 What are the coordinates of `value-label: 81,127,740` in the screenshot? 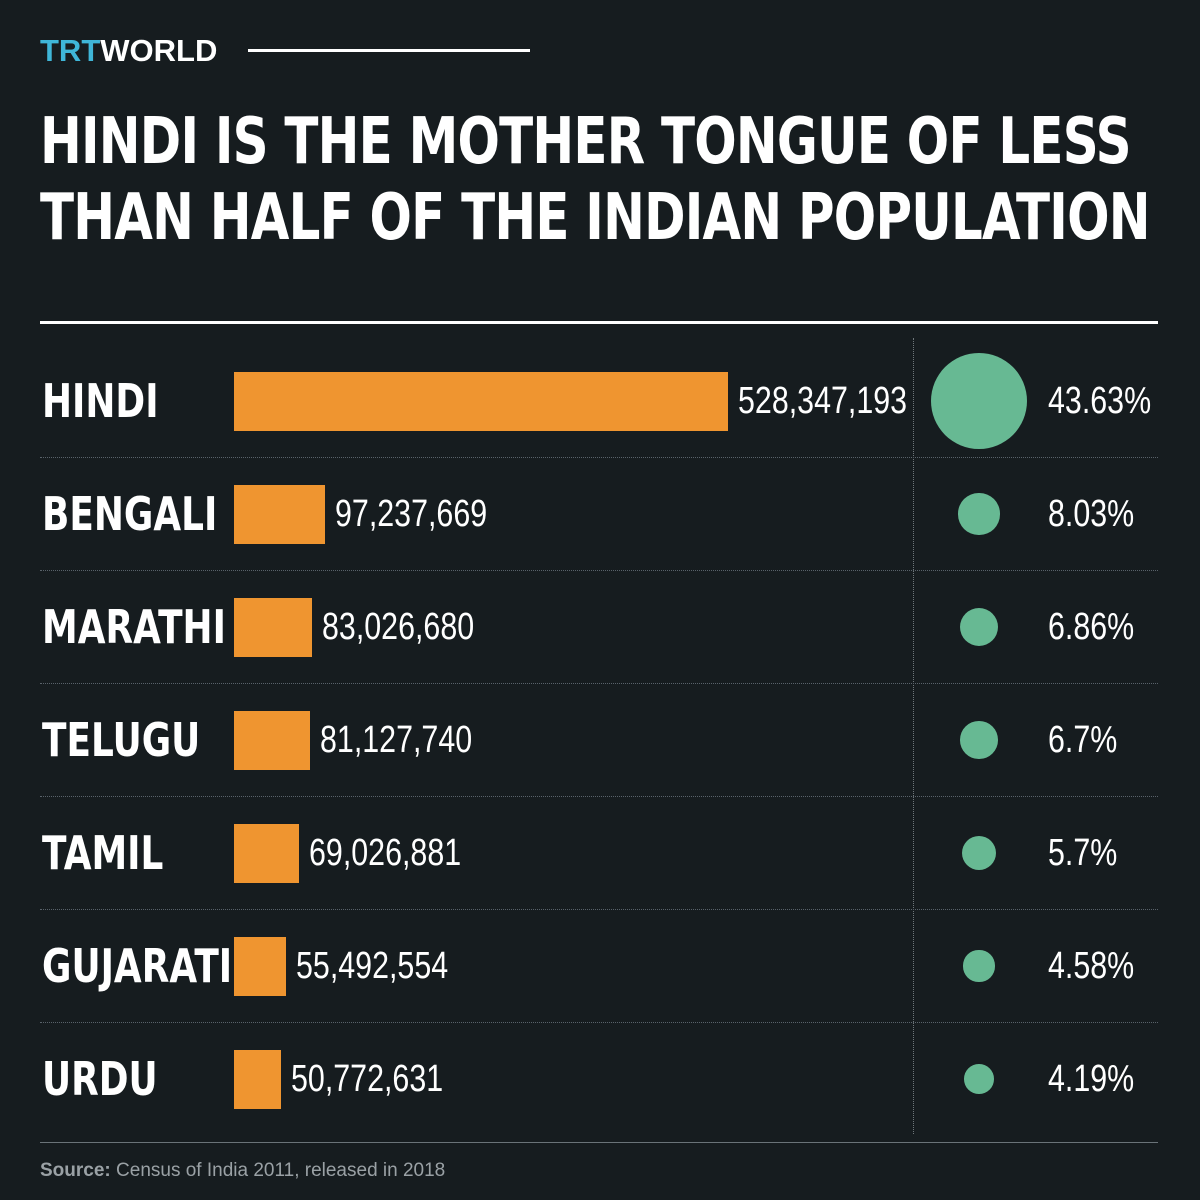 It's located at (395, 740).